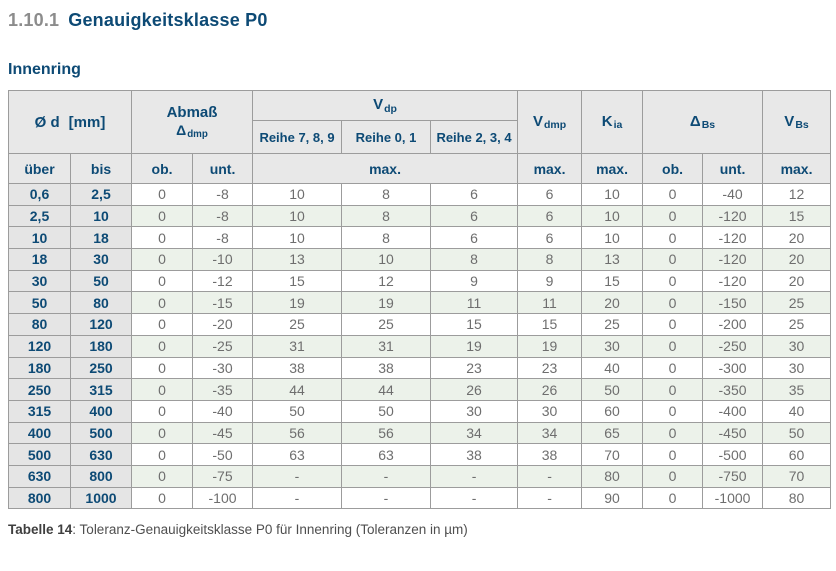  What do you see at coordinates (101, 194) in the screenshot?
I see `range-cell: 2,5` at bounding box center [101, 194].